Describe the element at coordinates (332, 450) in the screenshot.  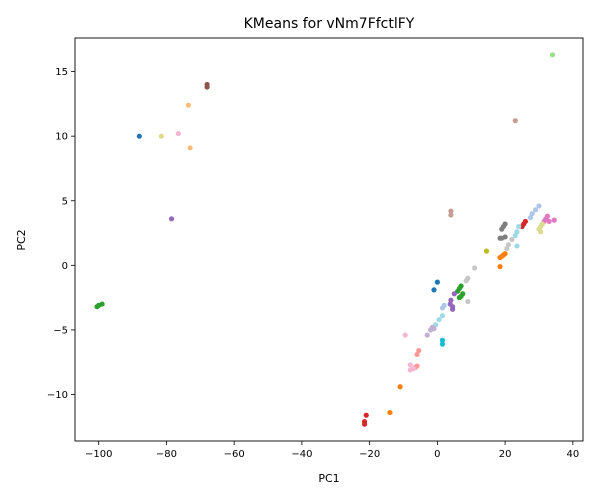
I see `x-axis: −100 −80 −60 −40 −20 0 20 40` at that location.